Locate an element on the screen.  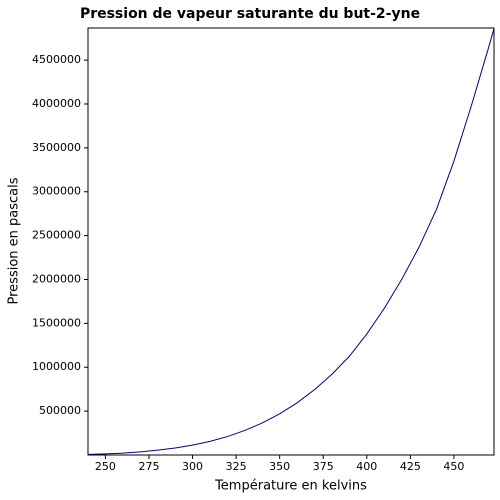
x-axis-label: Température en kelvins is located at coordinates (290, 486).